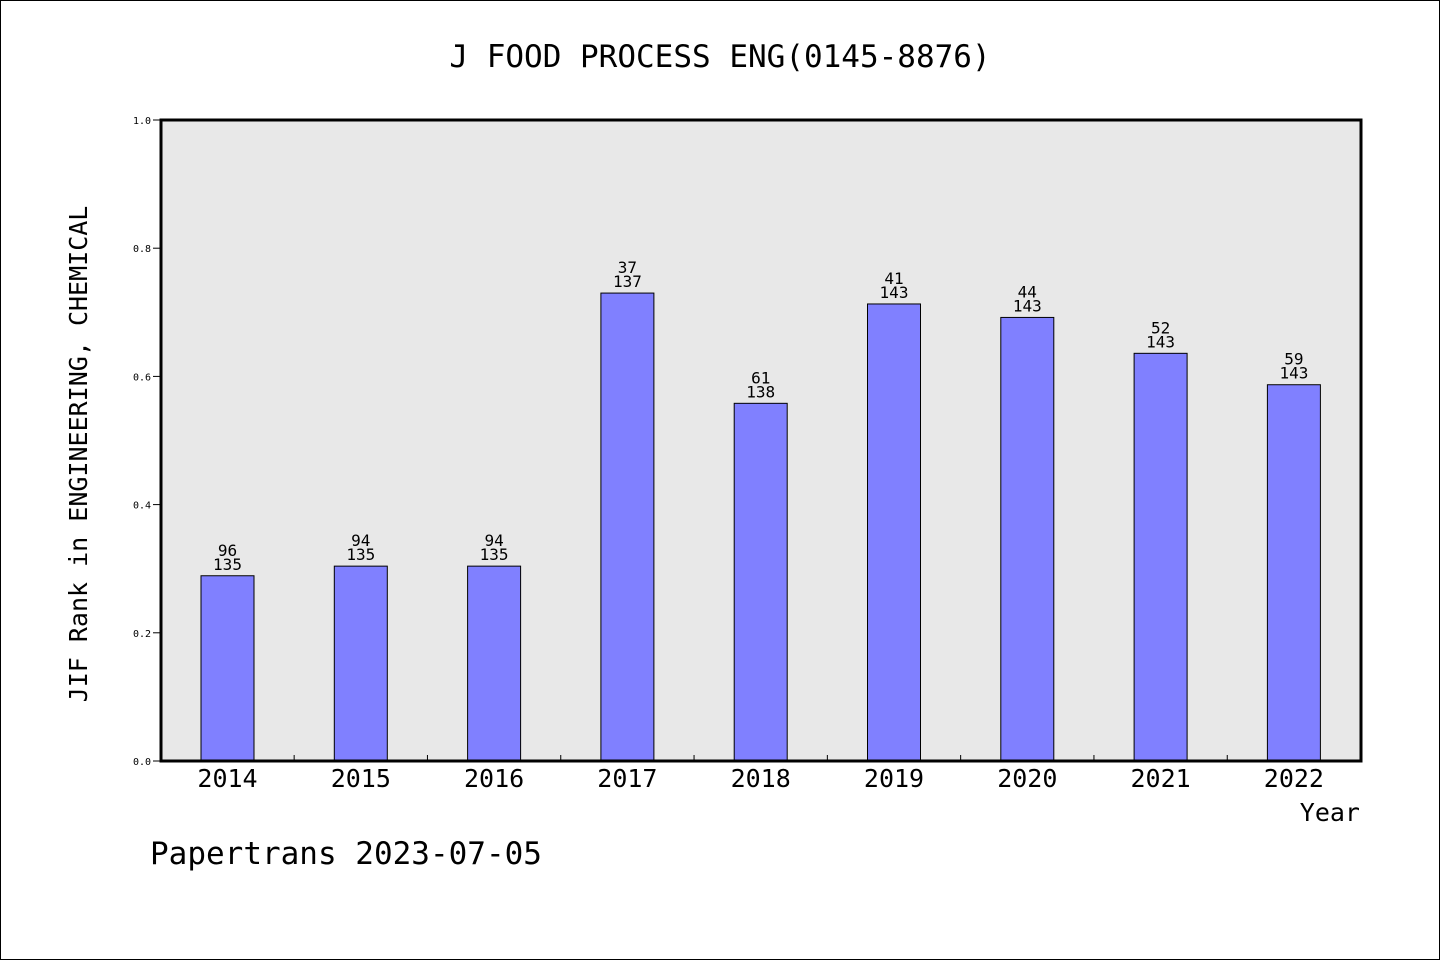  I want to click on y-axis-label: JIF Rank in ENGINEERING, CHEMICAL, so click(78, 454).